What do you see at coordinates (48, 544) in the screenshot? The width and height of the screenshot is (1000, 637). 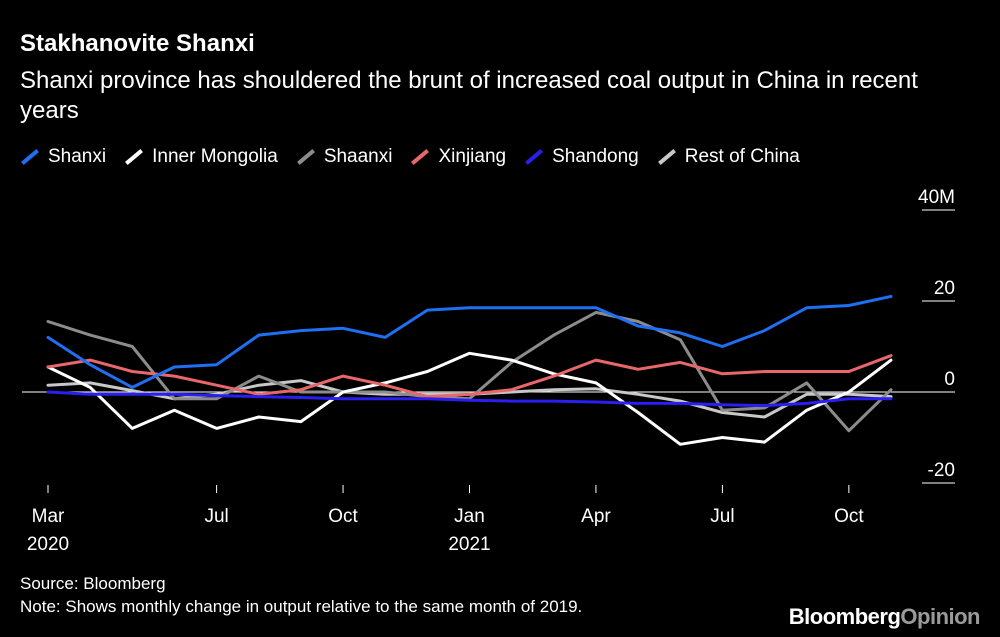 I see `x-tick-year-label: 2020` at bounding box center [48, 544].